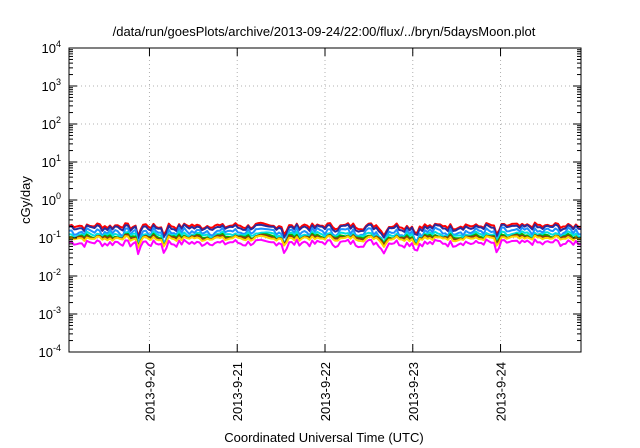 This screenshot has width=640, height=448. Describe the element at coordinates (51, 47) in the screenshot. I see `y-tick-label: 10⁴` at that location.